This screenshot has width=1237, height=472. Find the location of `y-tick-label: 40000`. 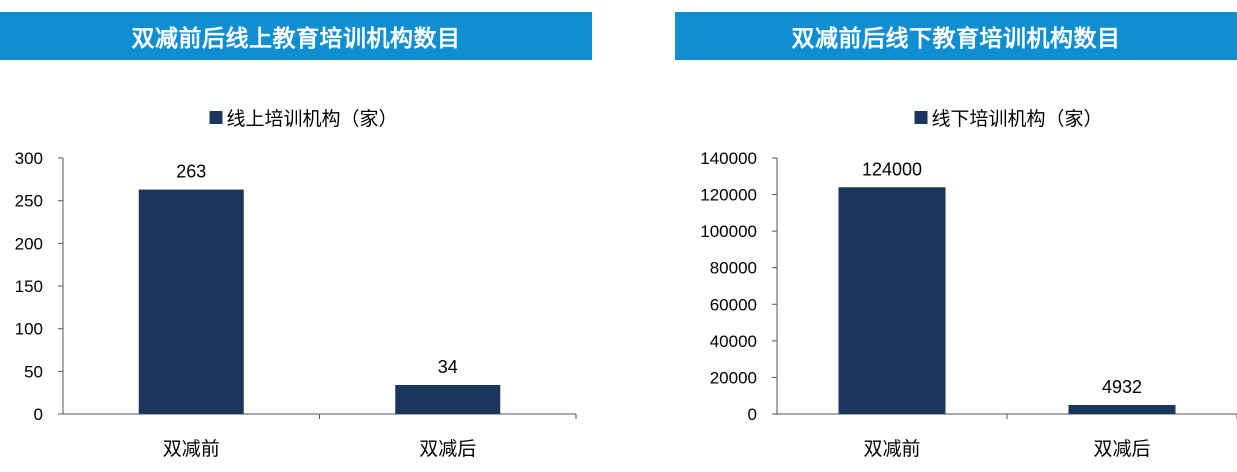

y-tick-label: 40000 is located at coordinates (733, 341).